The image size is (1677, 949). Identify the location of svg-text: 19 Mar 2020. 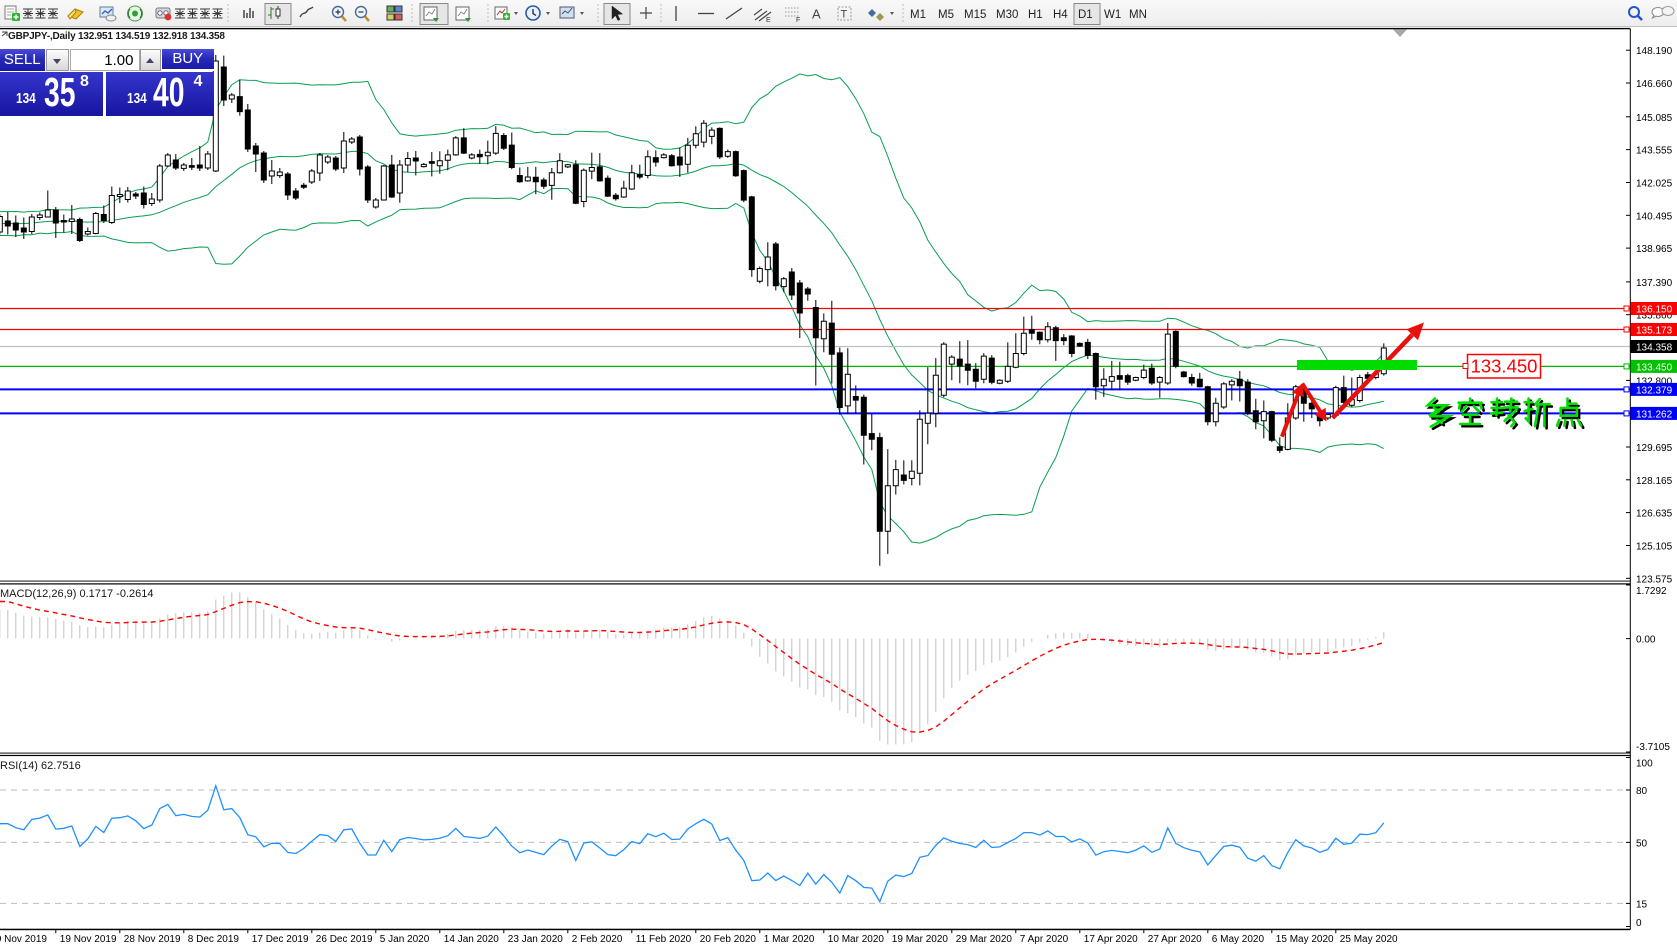
(920, 939).